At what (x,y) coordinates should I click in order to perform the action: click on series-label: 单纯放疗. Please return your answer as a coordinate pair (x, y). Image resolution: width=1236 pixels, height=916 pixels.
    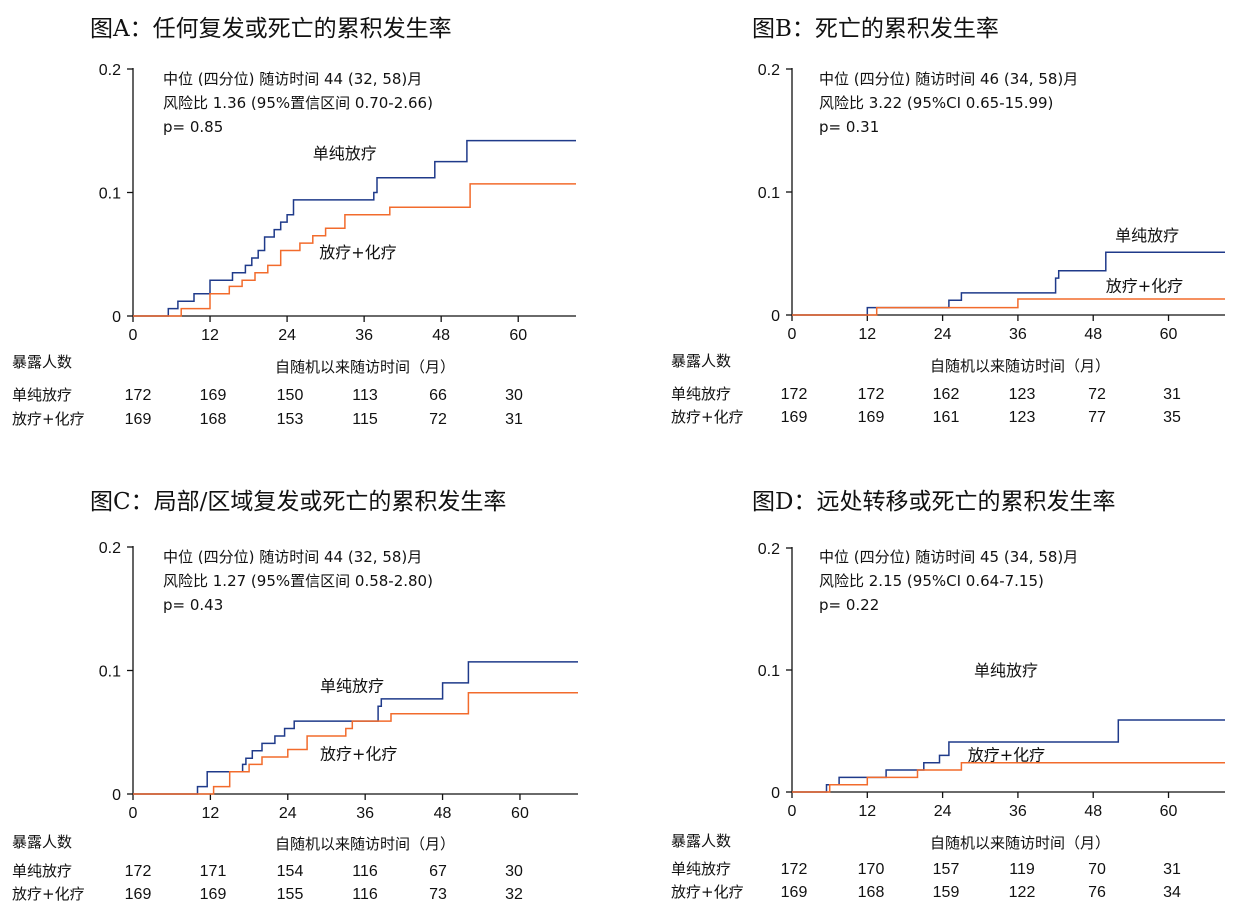
    Looking at the image, I should click on (352, 685).